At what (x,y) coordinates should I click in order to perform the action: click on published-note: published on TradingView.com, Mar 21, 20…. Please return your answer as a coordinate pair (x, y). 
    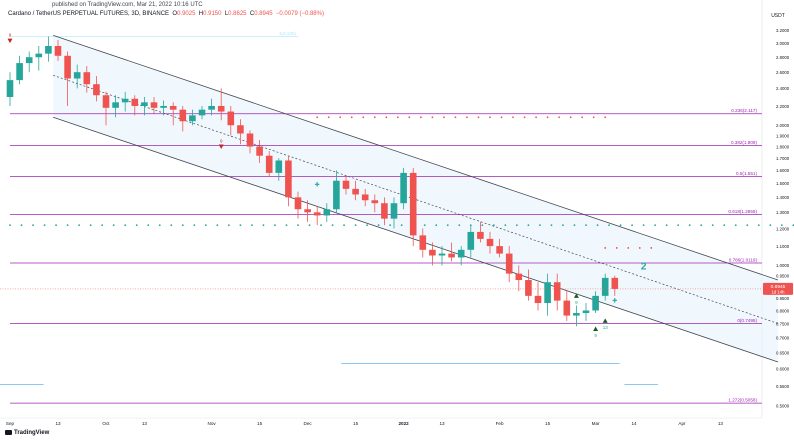
    Looking at the image, I should click on (127, 5).